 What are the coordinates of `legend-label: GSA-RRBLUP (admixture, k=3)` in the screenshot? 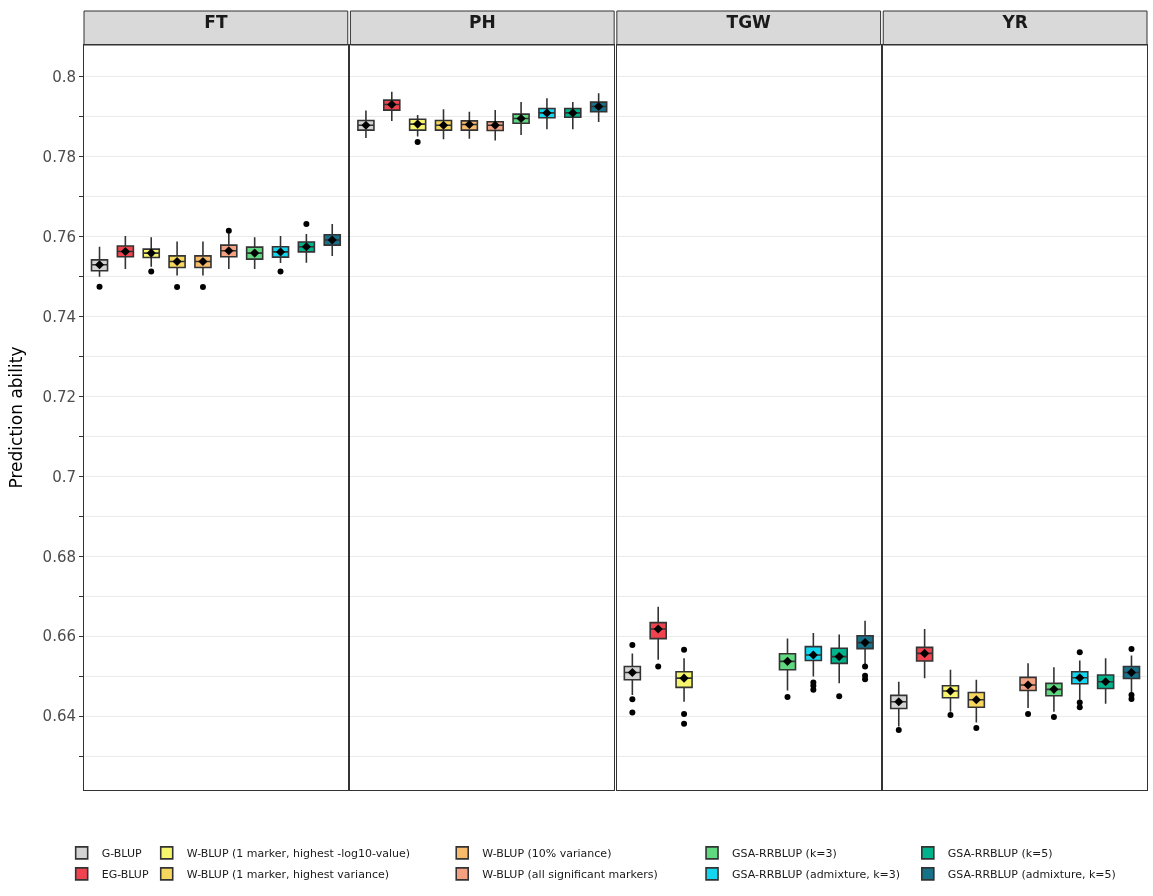 It's located at (816, 875).